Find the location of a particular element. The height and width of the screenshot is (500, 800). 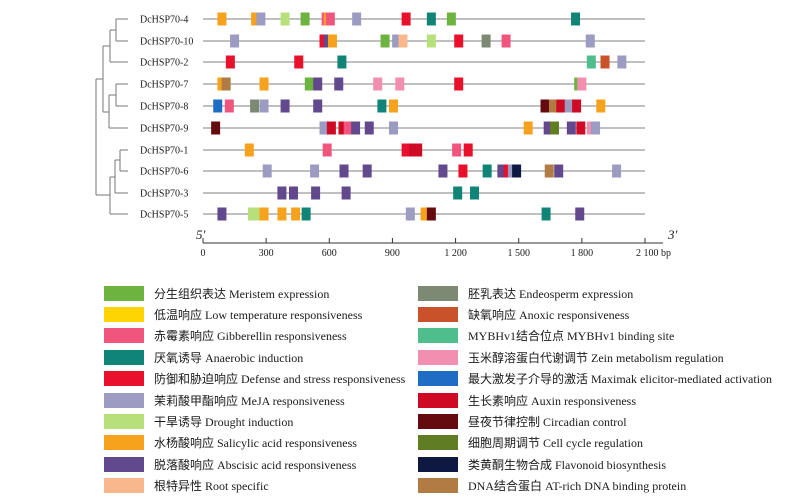

legend-item-gibberellin: 赤霉素响应 Gibberellin responsiveness is located at coordinates (225, 336).